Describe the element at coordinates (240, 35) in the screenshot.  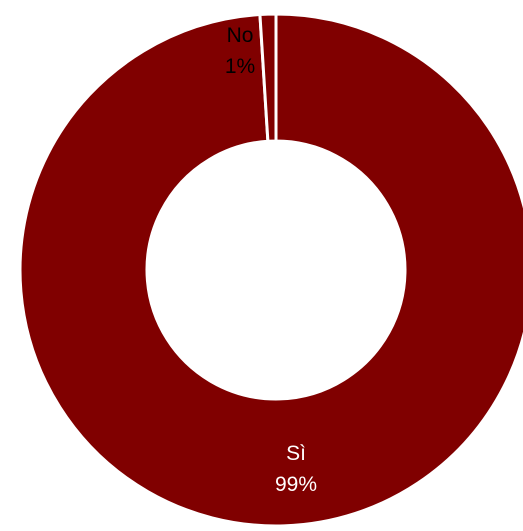
I see `data-label-category: No` at that location.